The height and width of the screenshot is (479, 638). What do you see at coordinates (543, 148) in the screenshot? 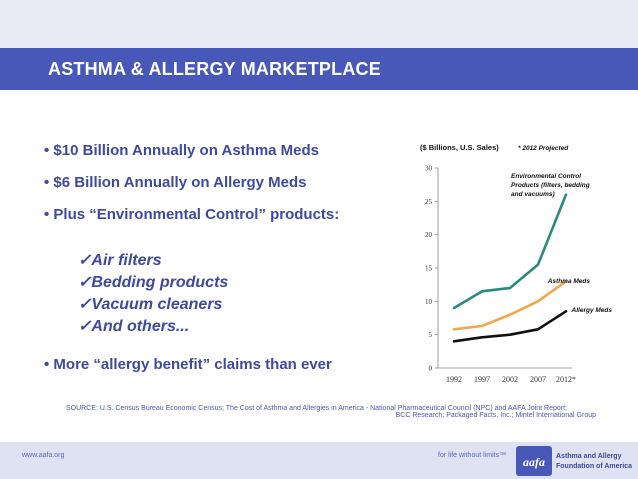
I see `chart-subtitle: * 2012 Projected` at bounding box center [543, 148].